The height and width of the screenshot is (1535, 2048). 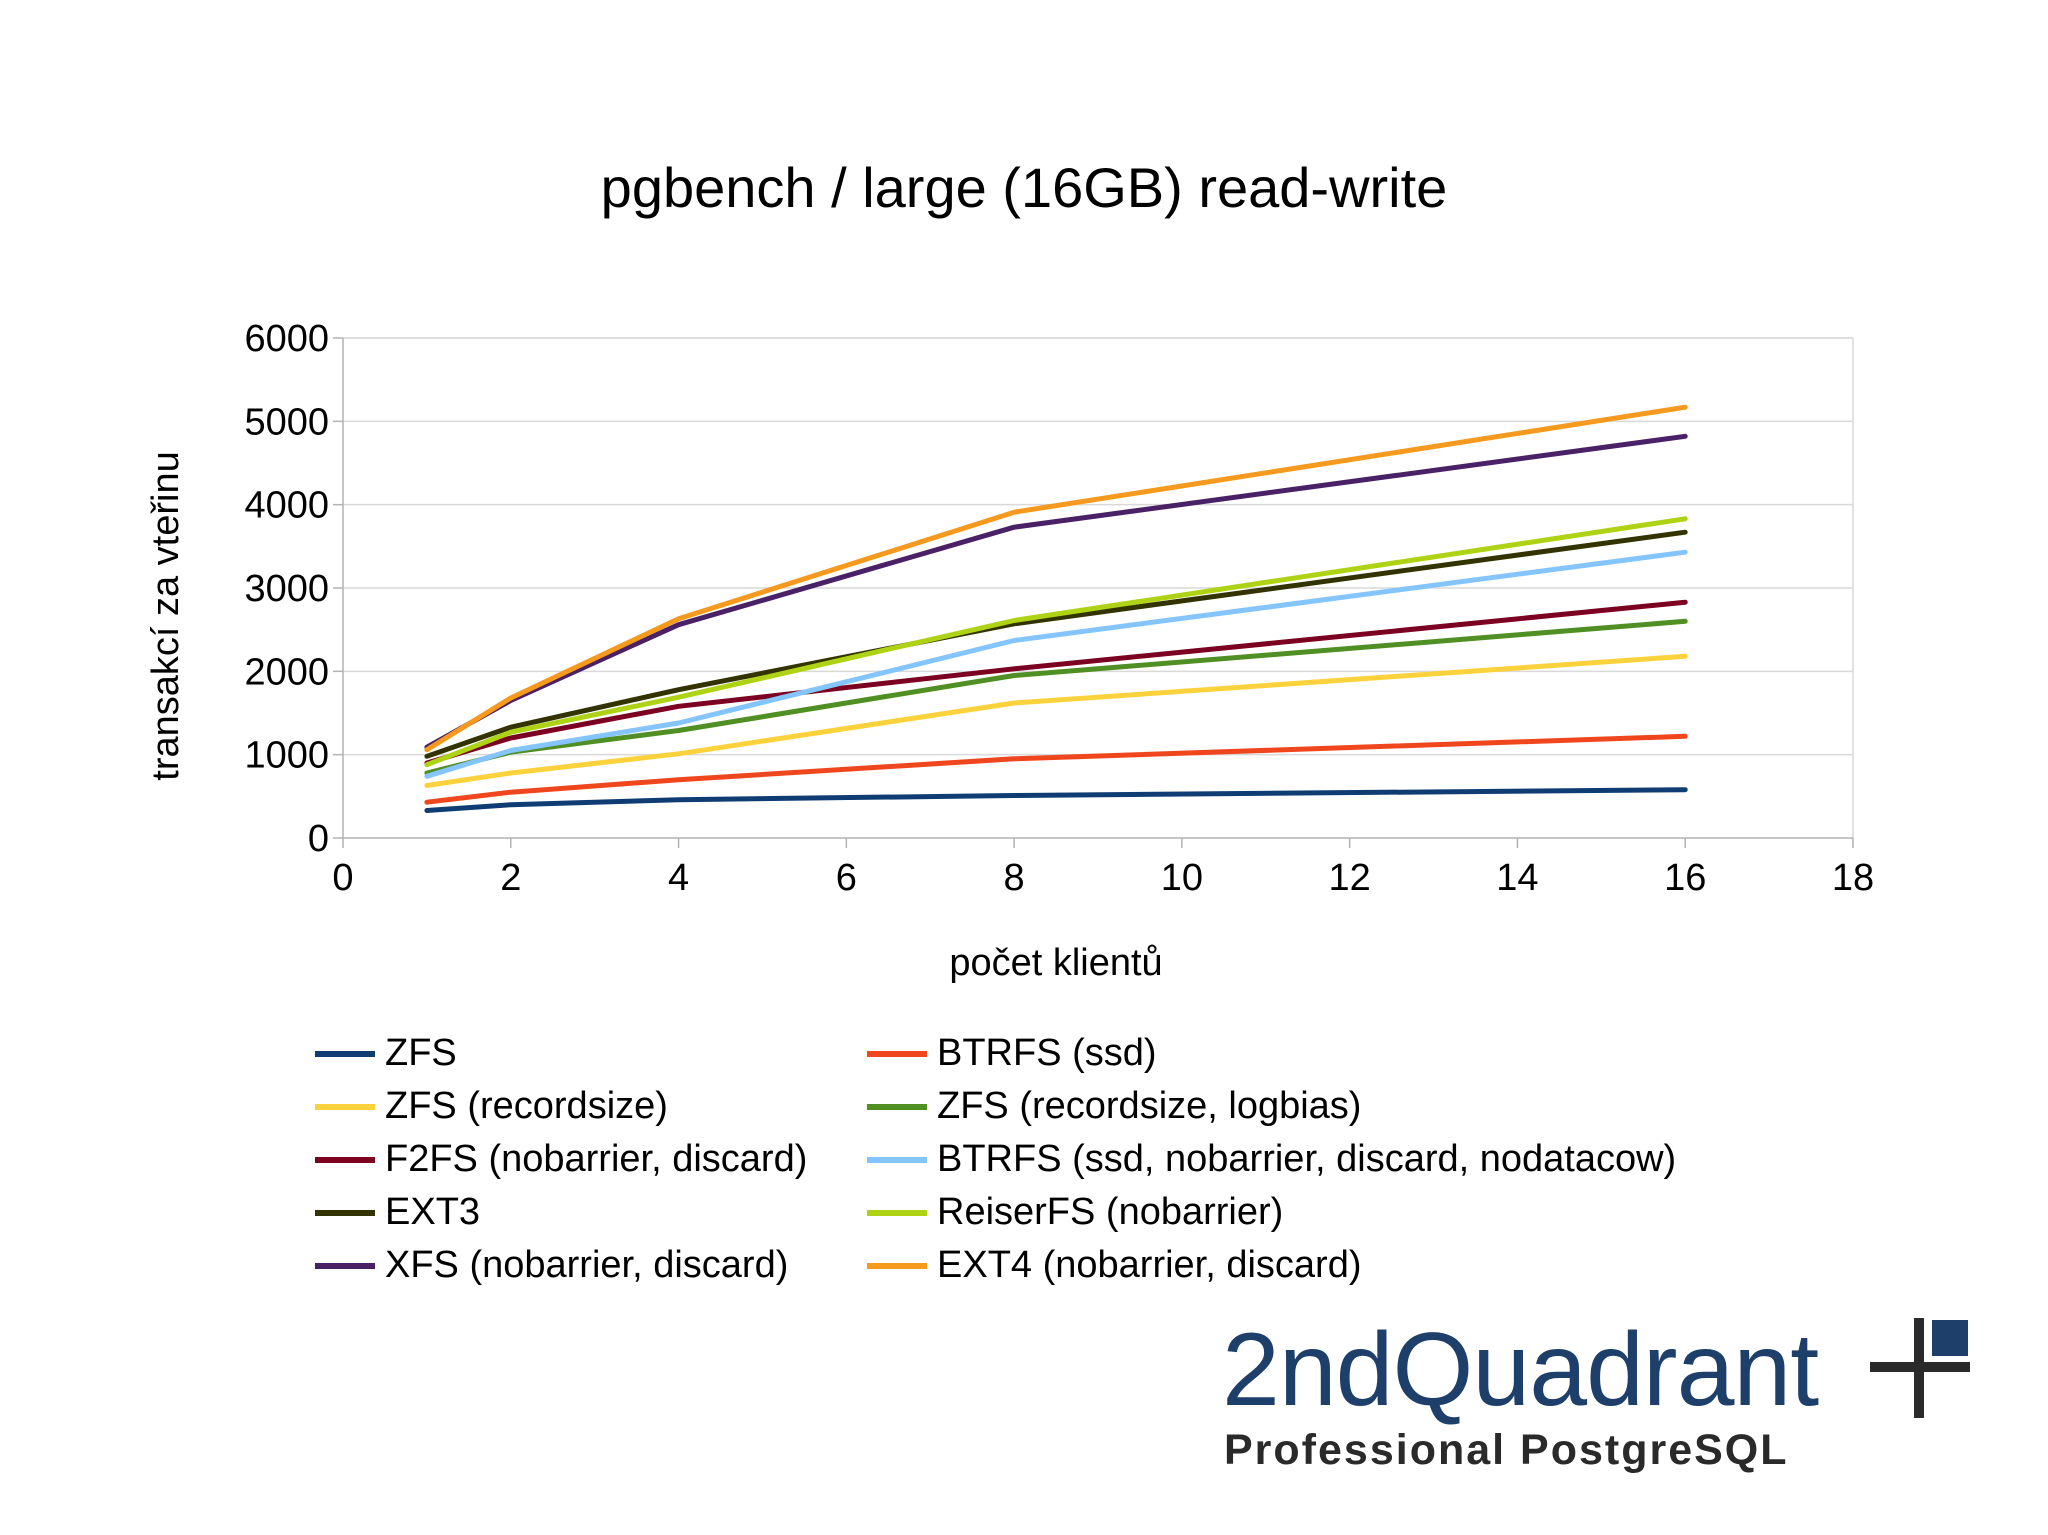 I want to click on legend-label: ZFS, so click(x=421, y=1053).